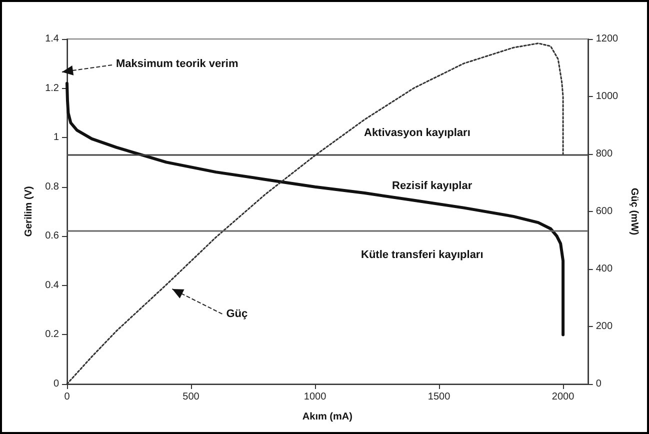 This screenshot has height=434, width=649. Describe the element at coordinates (29, 211) in the screenshot. I see `y-axis-title: Gerilim (V)` at that location.